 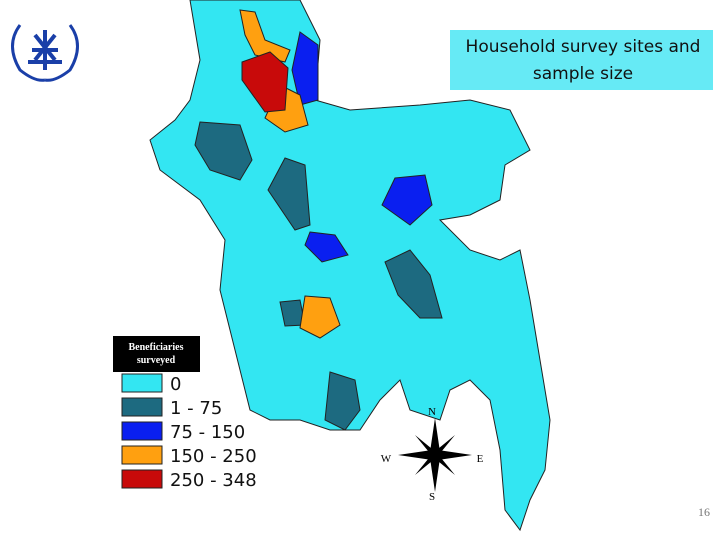 What do you see at coordinates (156, 347) in the screenshot?
I see `legend-title: Beneficiaries` at bounding box center [156, 347].